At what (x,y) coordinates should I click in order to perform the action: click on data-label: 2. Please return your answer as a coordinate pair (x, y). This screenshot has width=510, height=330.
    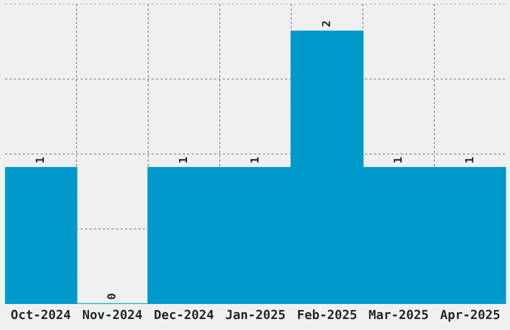
    Looking at the image, I should click on (326, 23).